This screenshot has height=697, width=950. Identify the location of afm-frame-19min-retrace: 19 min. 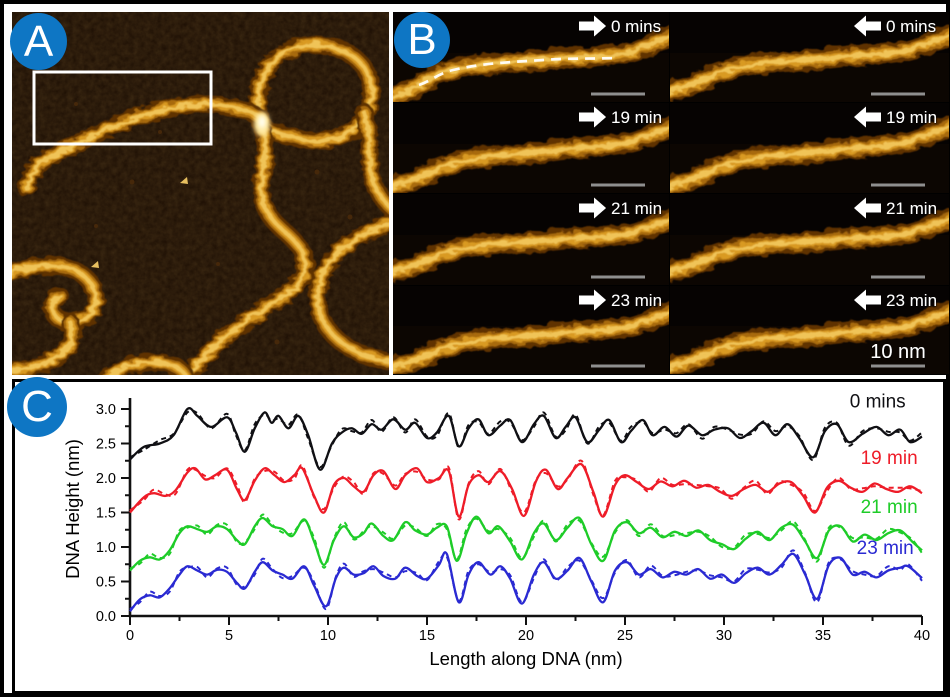
(802, 150).